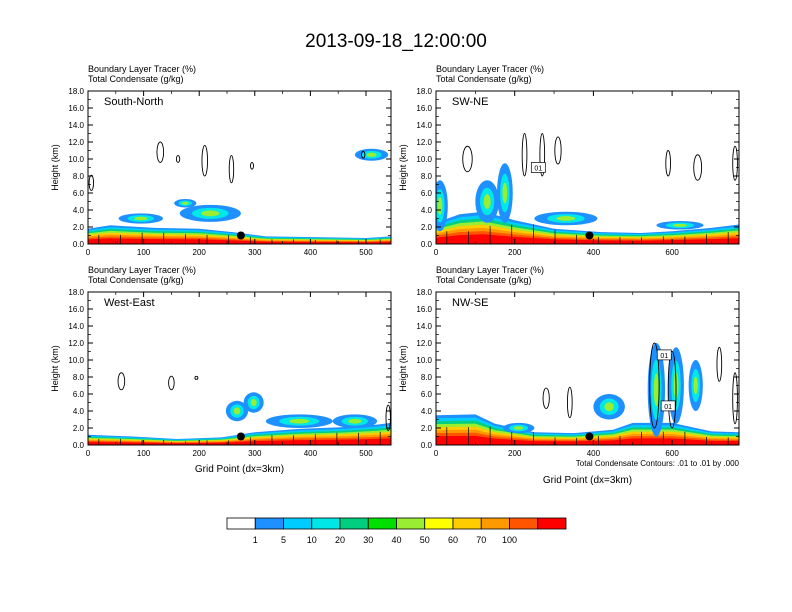  Describe the element at coordinates (133, 102) in the screenshot. I see `panel-label: South-North` at that location.